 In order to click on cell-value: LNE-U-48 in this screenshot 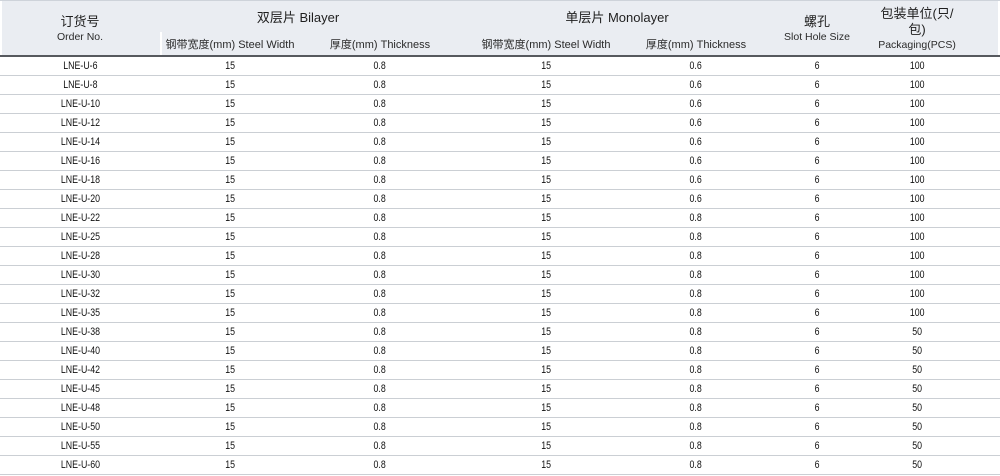, I will do `click(80, 408)`.